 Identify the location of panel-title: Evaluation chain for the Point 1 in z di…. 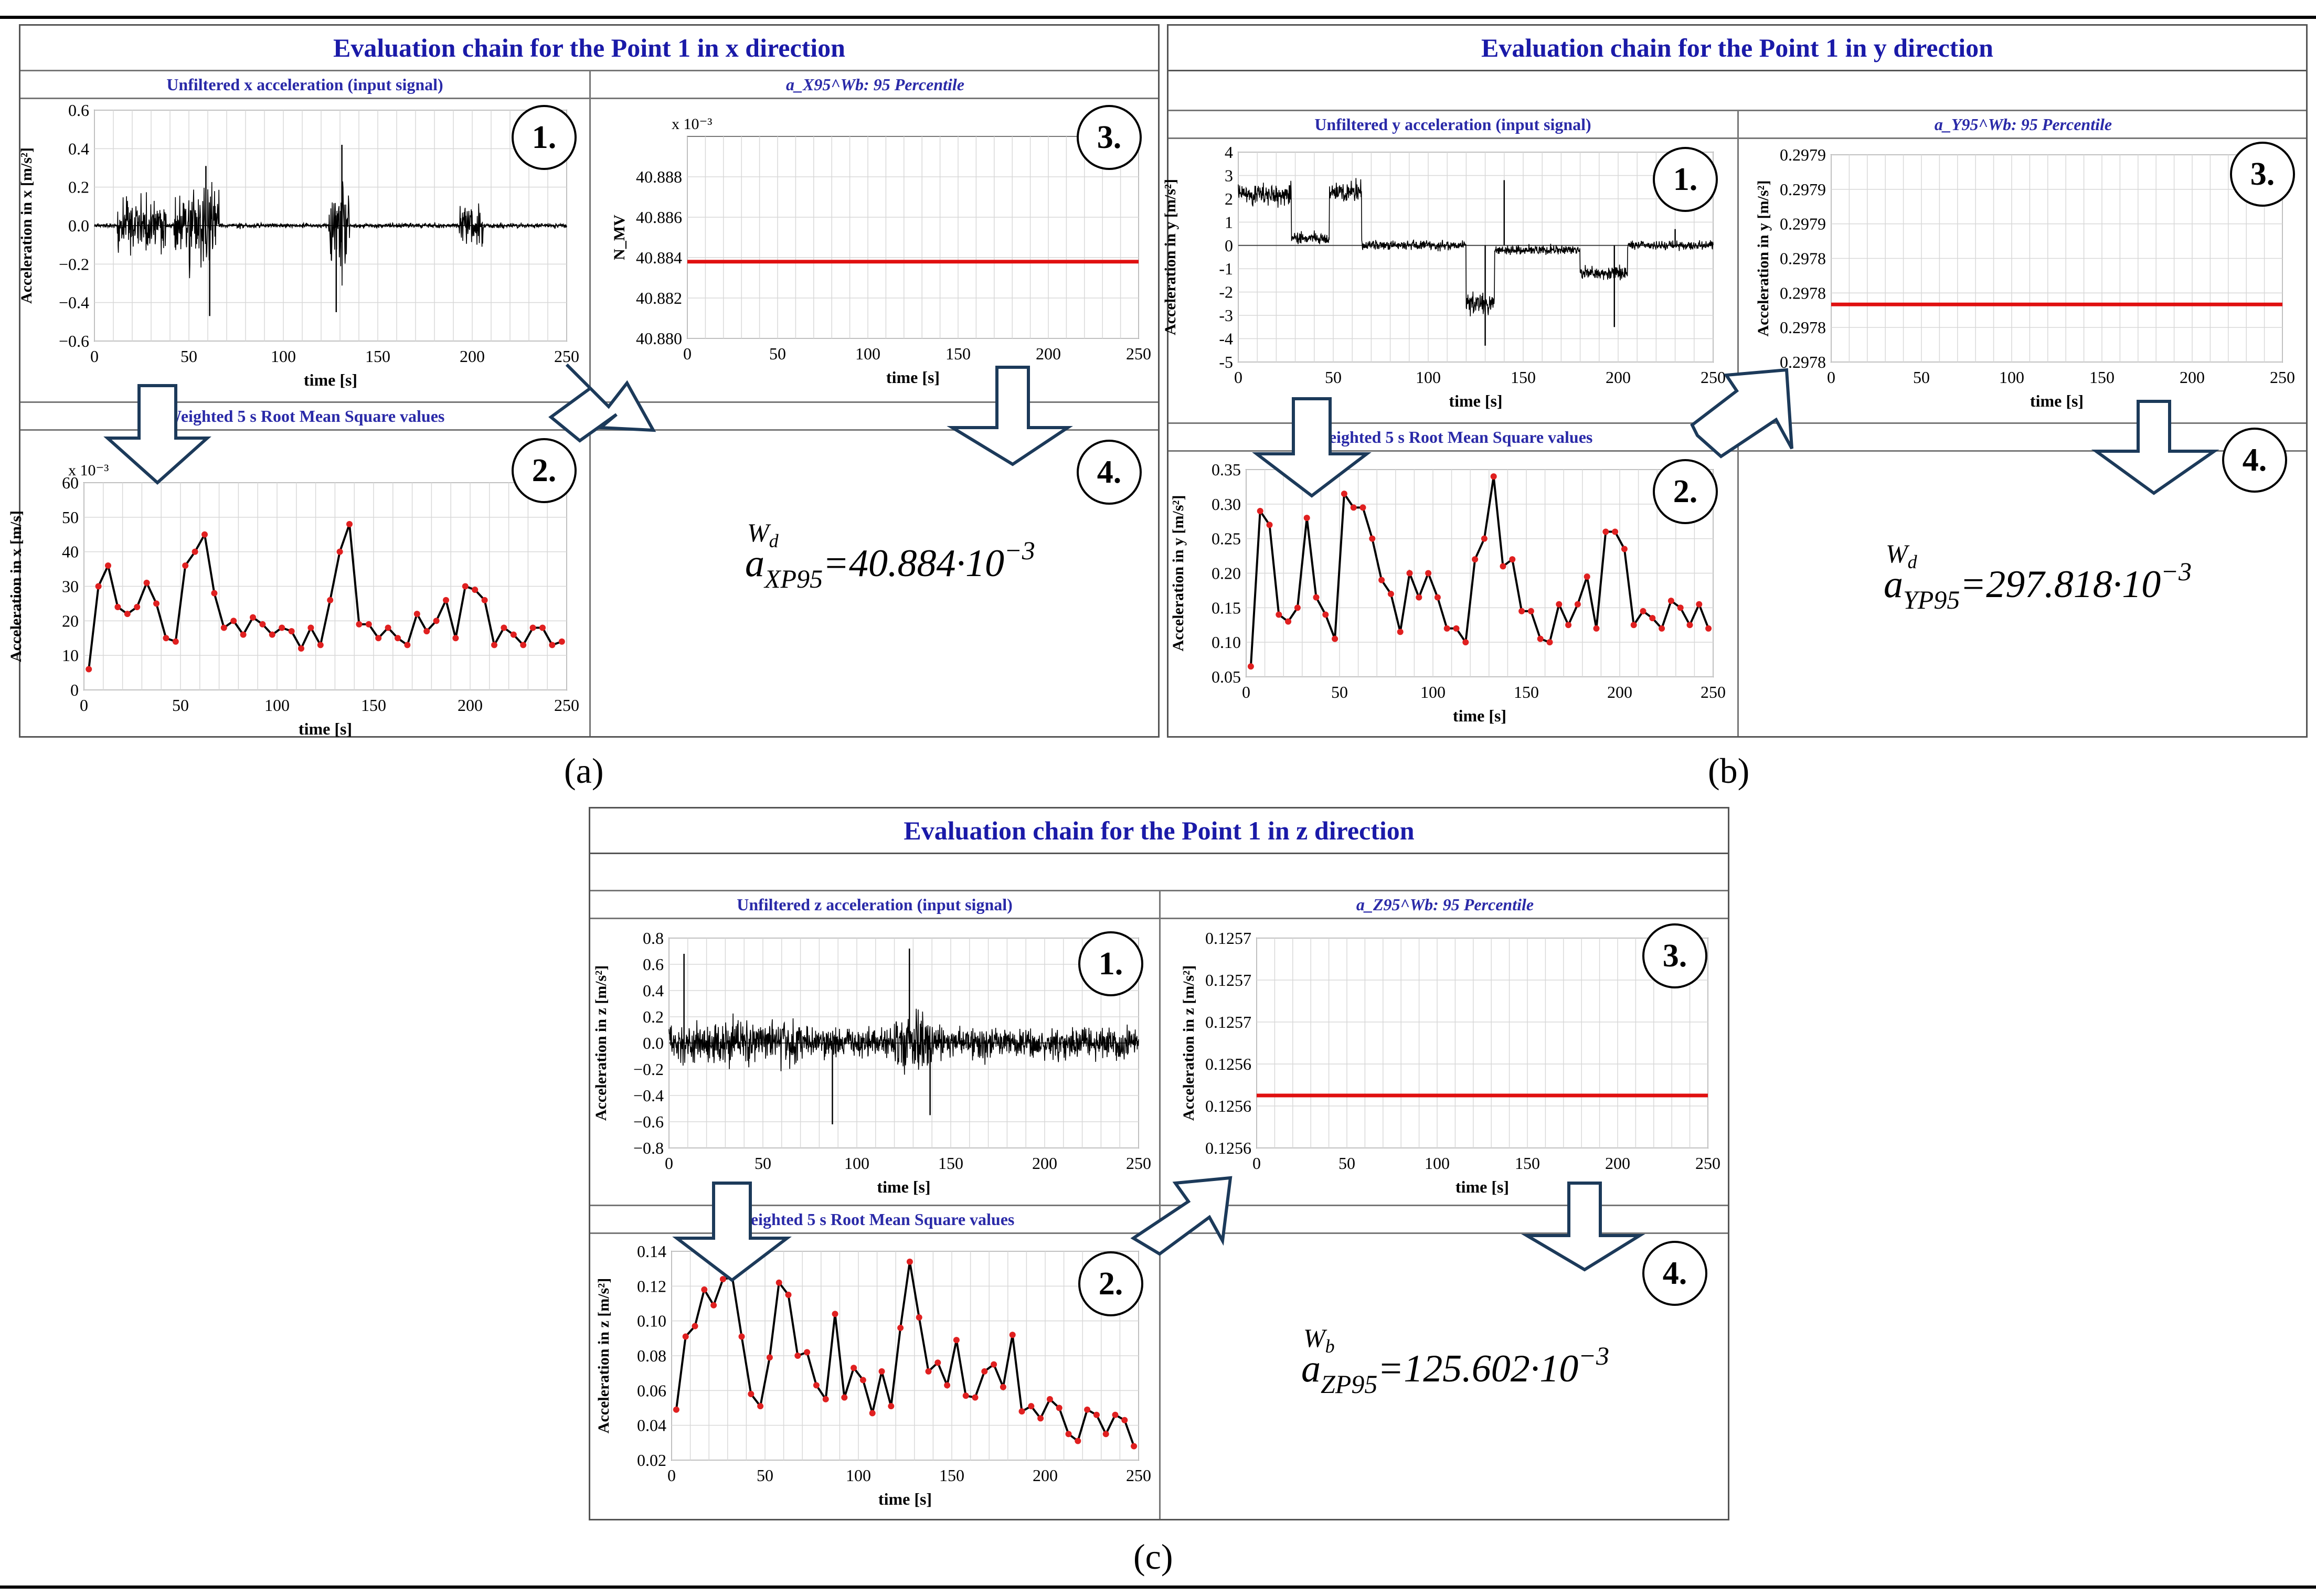
(1159, 831).